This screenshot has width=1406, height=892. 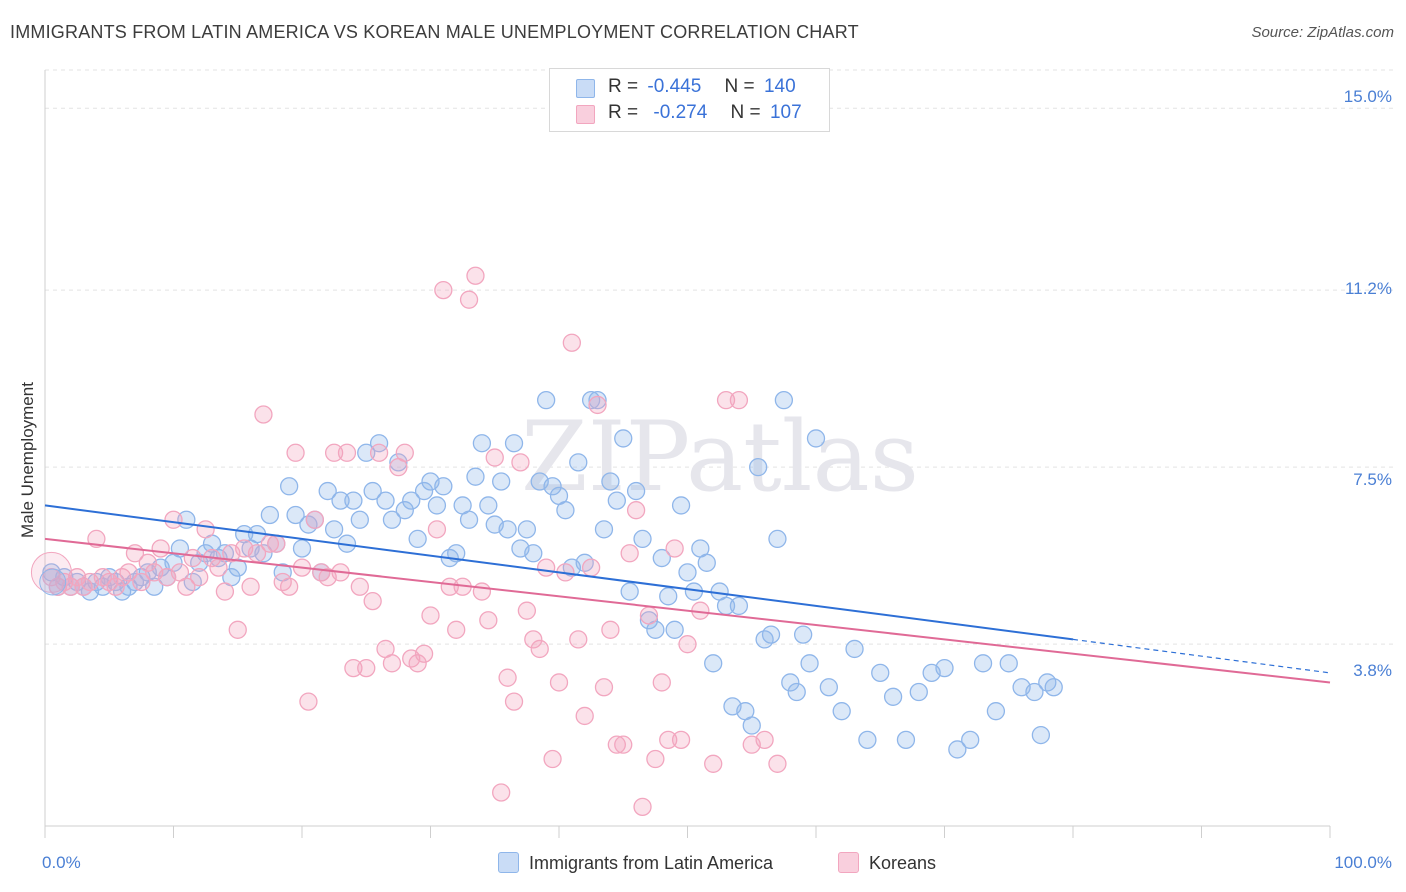 I want to click on legend-label: Koreans, so click(x=903, y=863).